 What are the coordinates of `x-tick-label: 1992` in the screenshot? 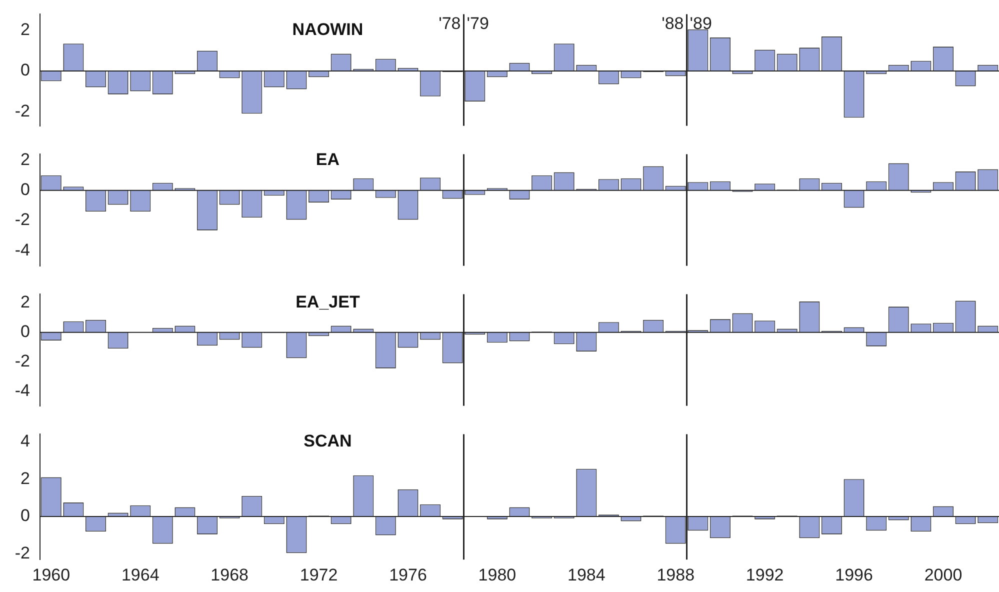 It's located at (765, 574).